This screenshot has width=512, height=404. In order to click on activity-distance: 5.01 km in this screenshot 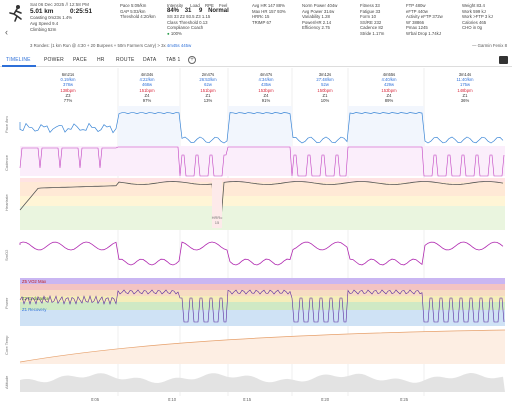, I will do `click(42, 11)`.